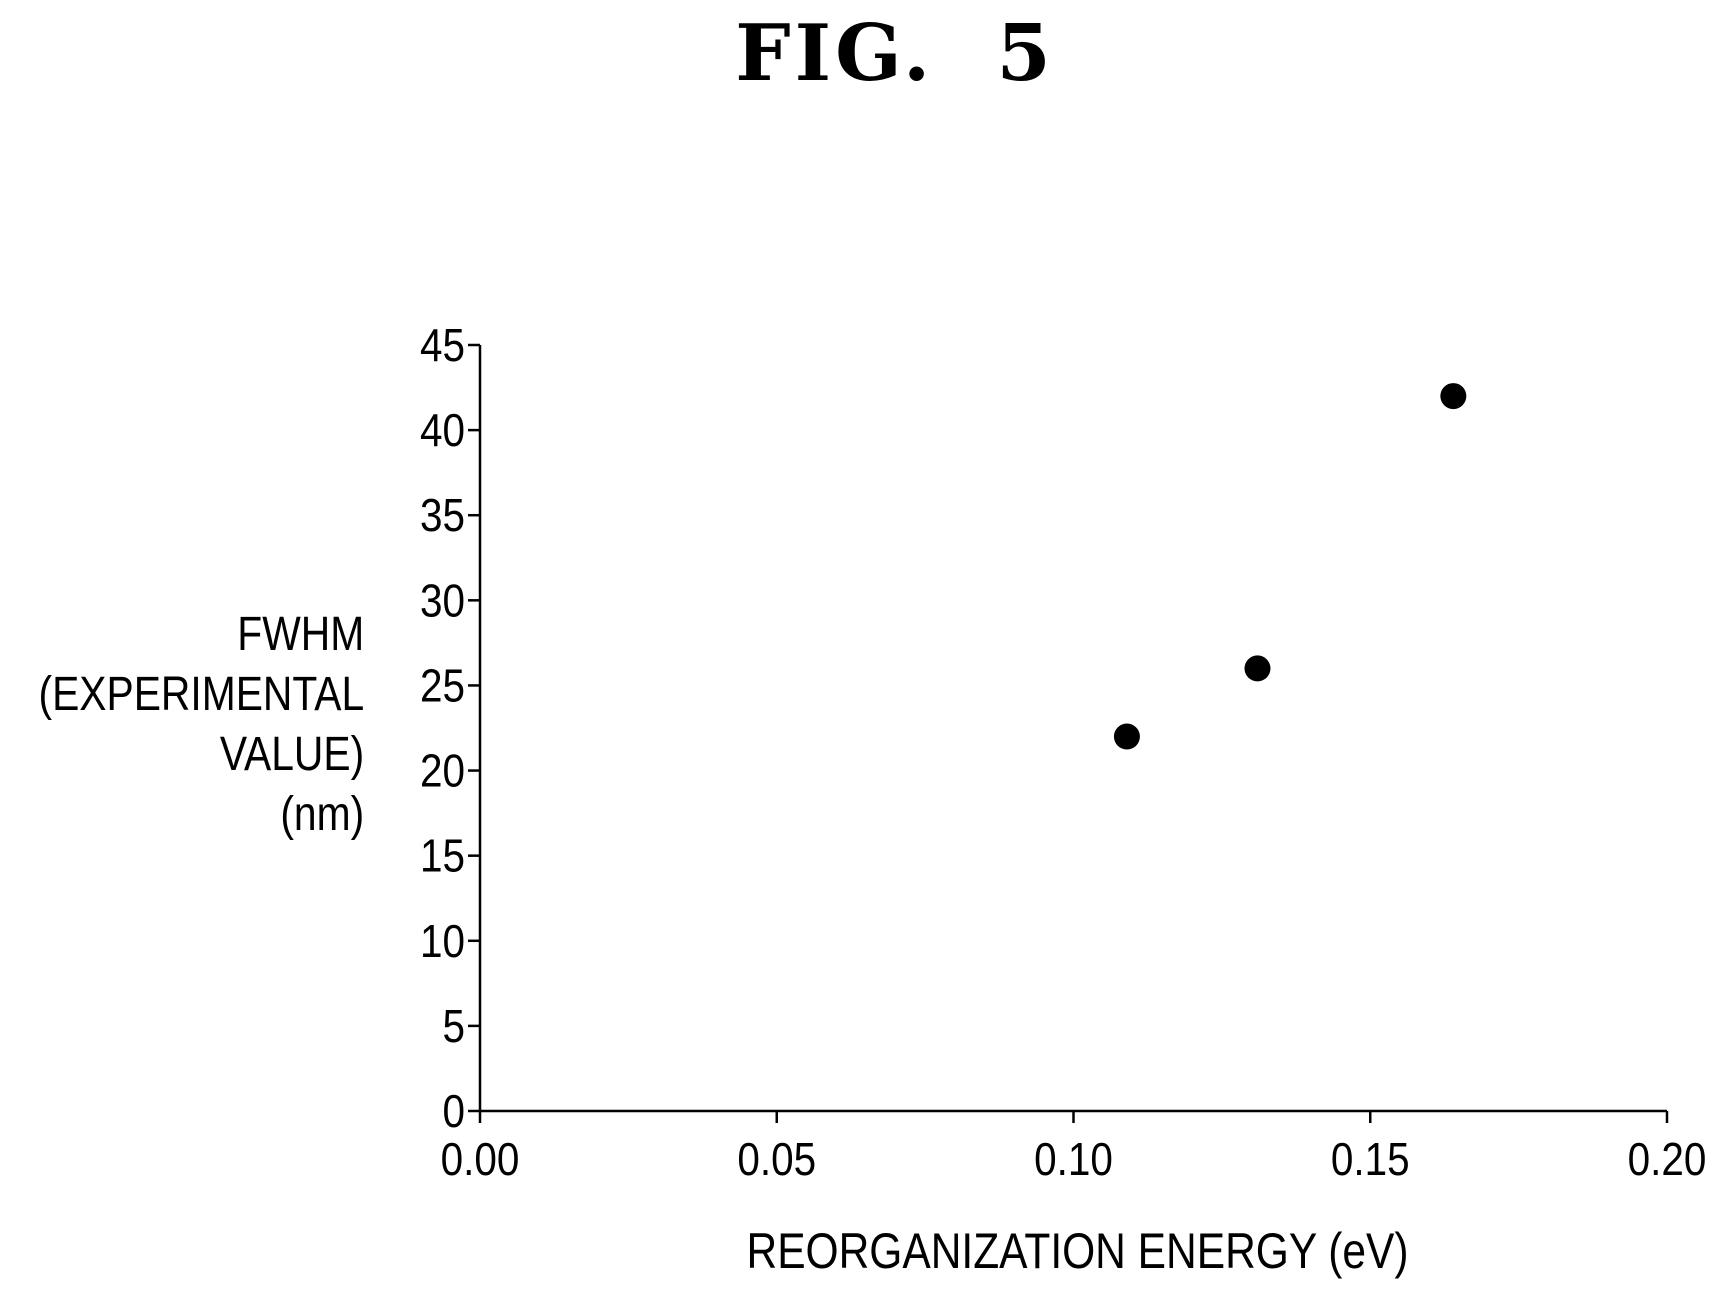  What do you see at coordinates (1073, 1160) in the screenshot?
I see `x-tick-label: 0.10` at bounding box center [1073, 1160].